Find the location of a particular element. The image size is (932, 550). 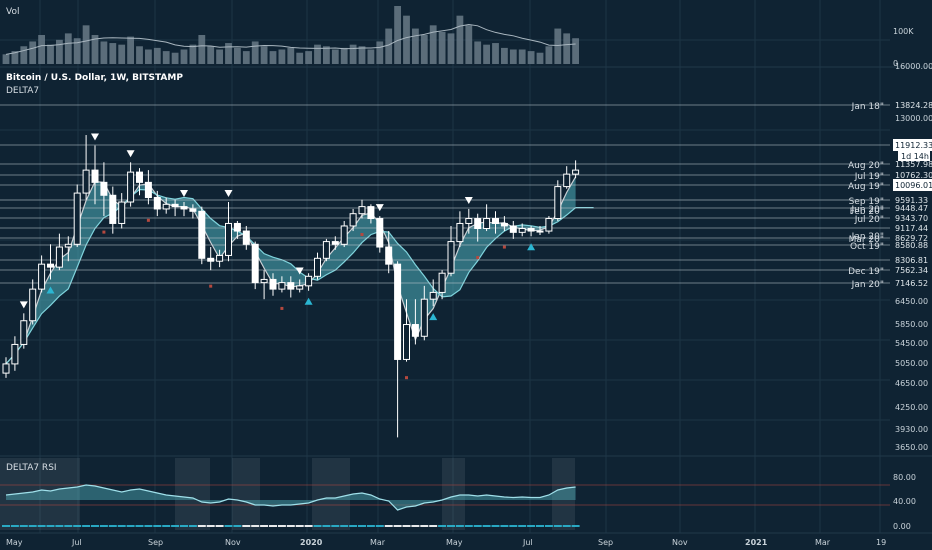

level-tag: Mar 20" is located at coordinates (866, 240).